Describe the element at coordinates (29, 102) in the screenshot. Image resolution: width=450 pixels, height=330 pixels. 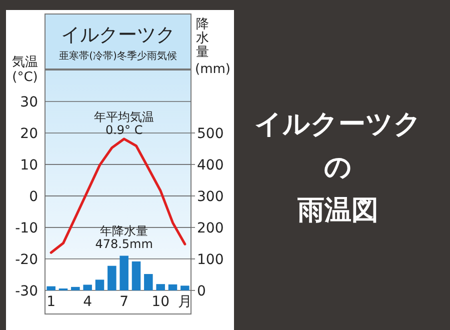
I see `y-tick-label: 30` at that location.